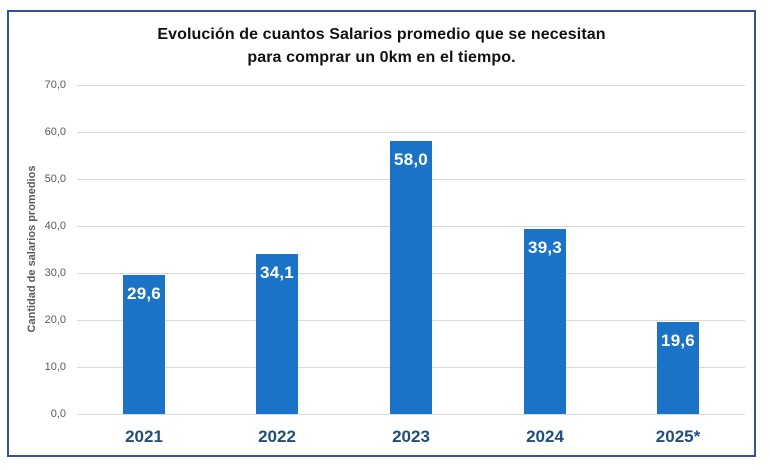 This screenshot has height=470, width=770. What do you see at coordinates (144, 293) in the screenshot?
I see `bar-value-label: 29,6` at bounding box center [144, 293].